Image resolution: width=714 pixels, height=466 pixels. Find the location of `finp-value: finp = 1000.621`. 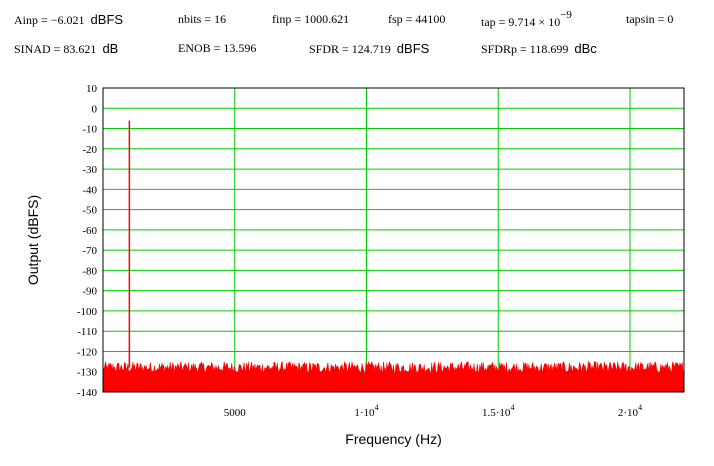

finp-value: finp = 1000.621 is located at coordinates (311, 19).